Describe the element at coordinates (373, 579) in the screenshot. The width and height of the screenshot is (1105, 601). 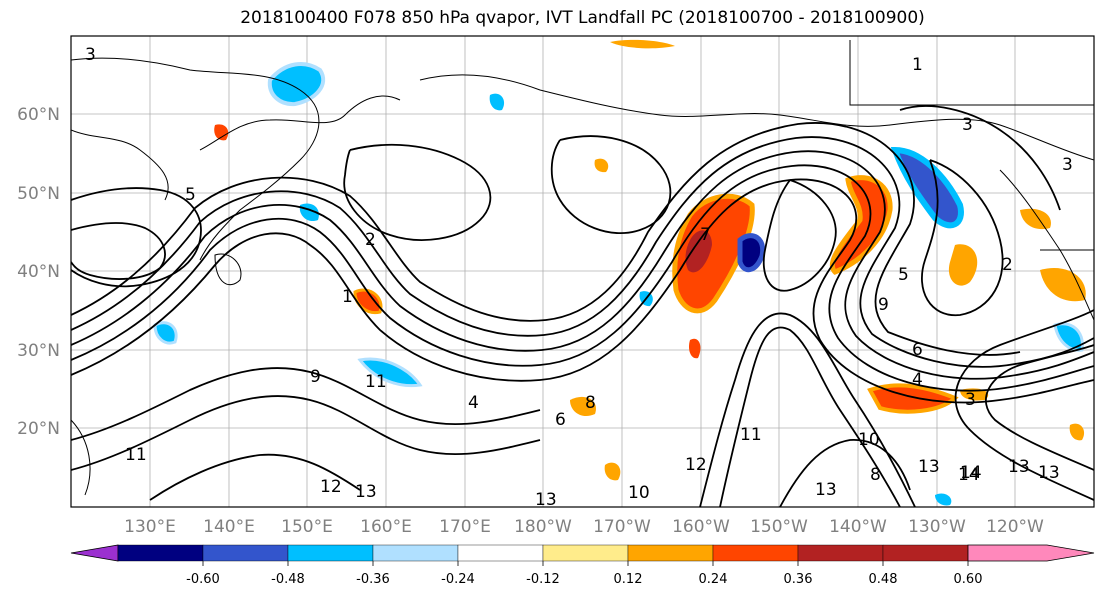
I see `colorbar-tick-label: -0.36` at that location.